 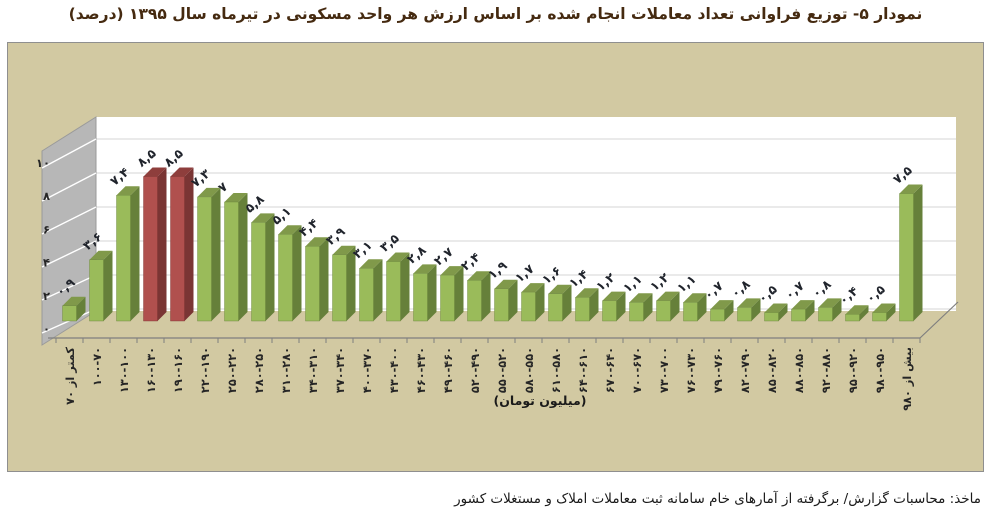 I want to click on x-tick-label: ۹۲۰-۸۸۰, so click(x=826, y=370).